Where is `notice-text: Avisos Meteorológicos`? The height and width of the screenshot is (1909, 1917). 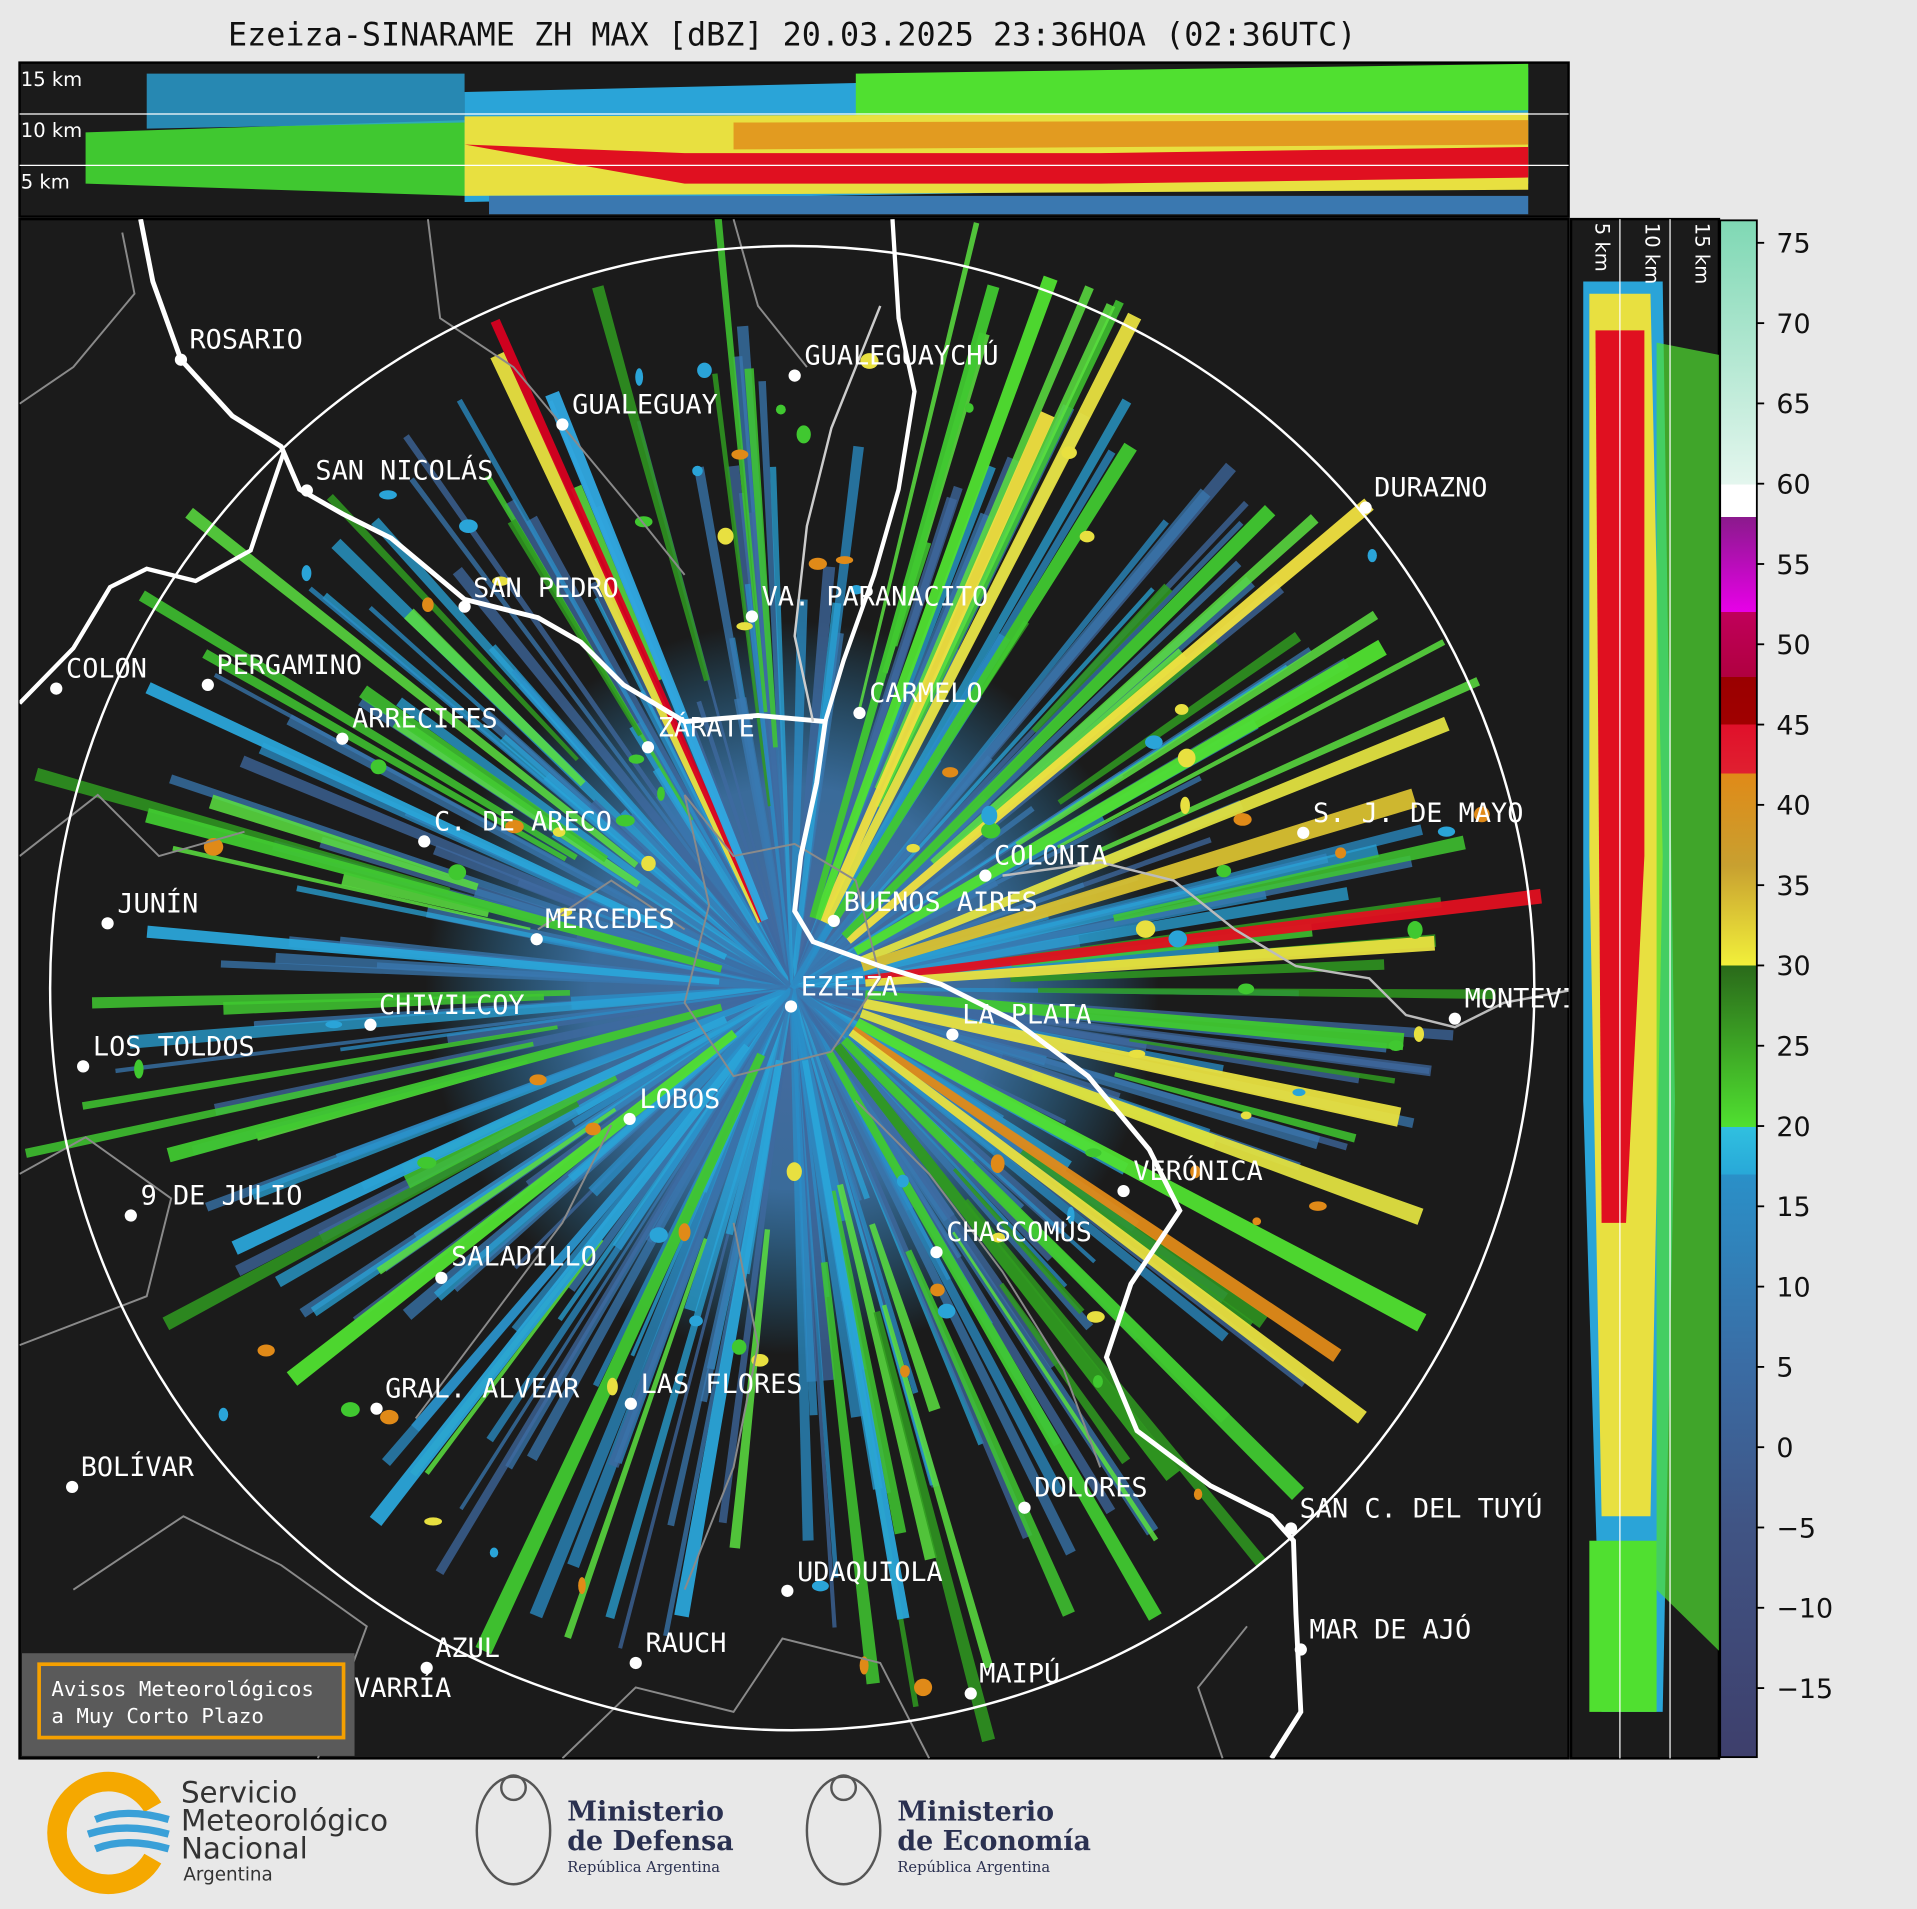 notice-text: Avisos Meteorológicos is located at coordinates (182, 1689).